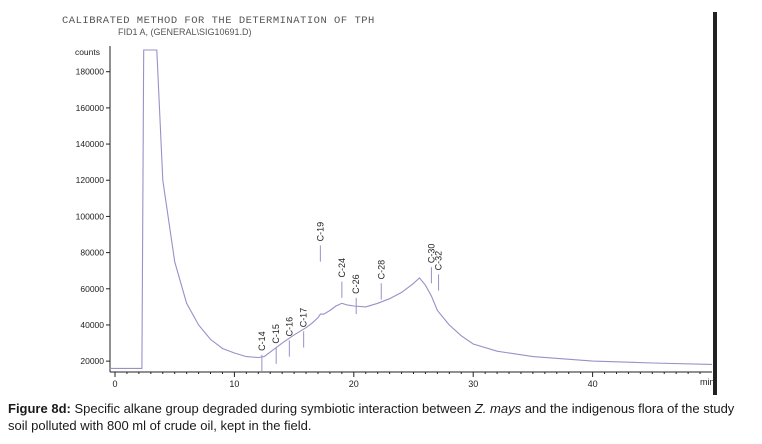 Image resolution: width=762 pixels, height=444 pixels. Describe the element at coordinates (92, 361) in the screenshot. I see `y-tick-label: 20000` at that location.